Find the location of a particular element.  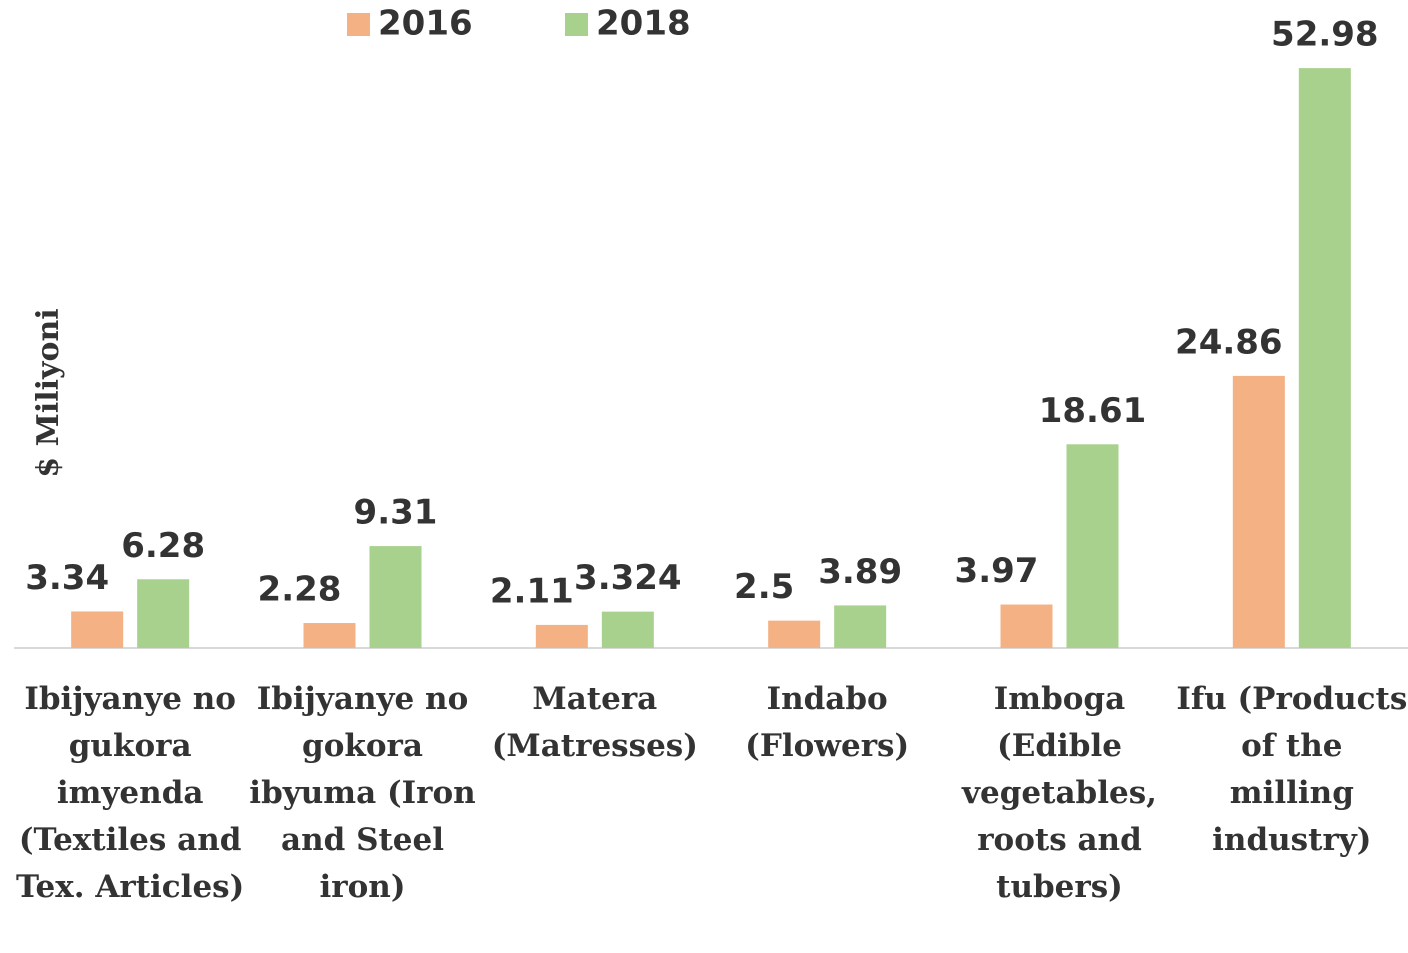

data-label: 3.324 is located at coordinates (628, 578).